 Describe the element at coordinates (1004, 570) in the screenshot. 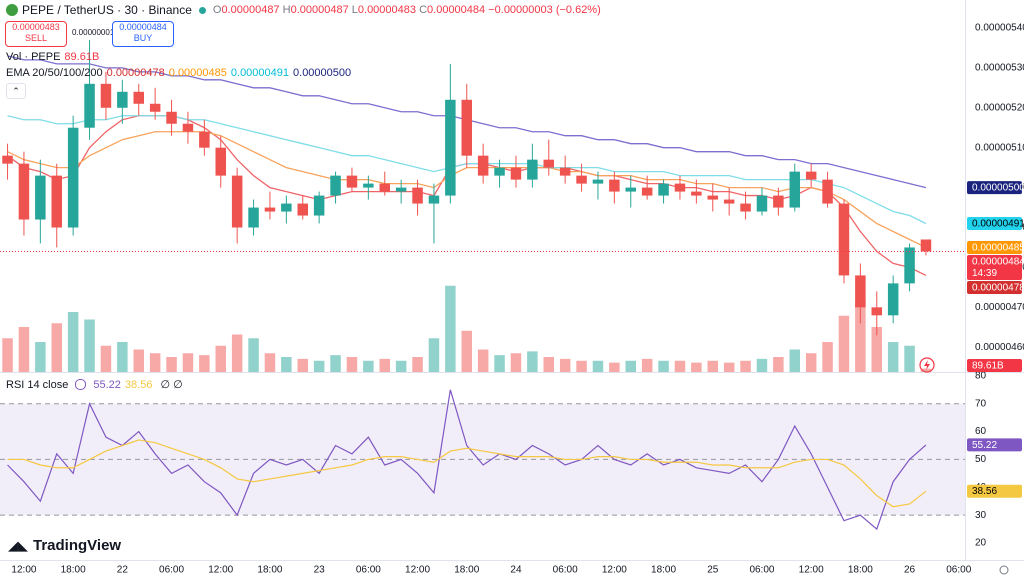

I see `settings-icon` at that location.